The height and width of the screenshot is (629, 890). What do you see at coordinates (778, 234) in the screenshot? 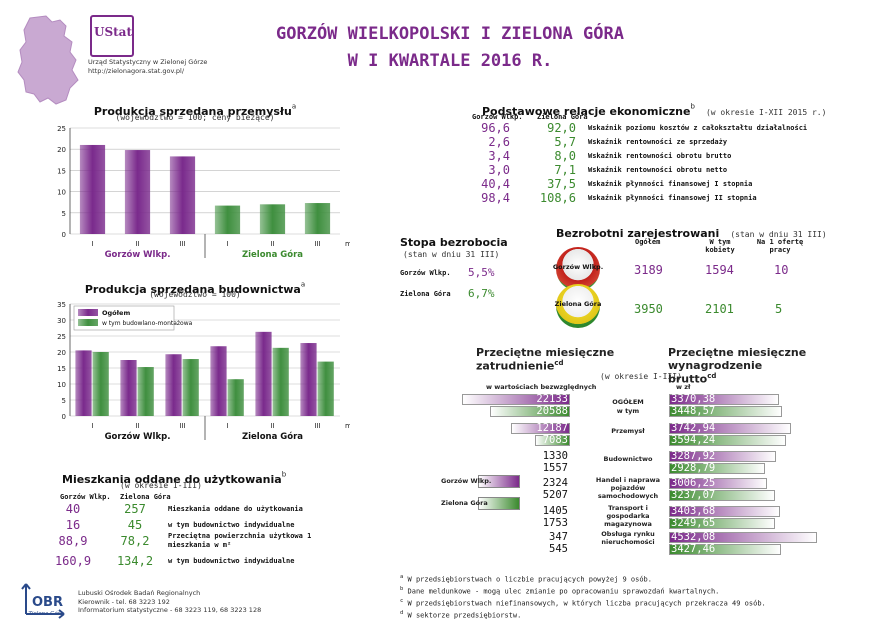
I see `unemployed-period: (stan w dniu 31 III)` at bounding box center [778, 234].